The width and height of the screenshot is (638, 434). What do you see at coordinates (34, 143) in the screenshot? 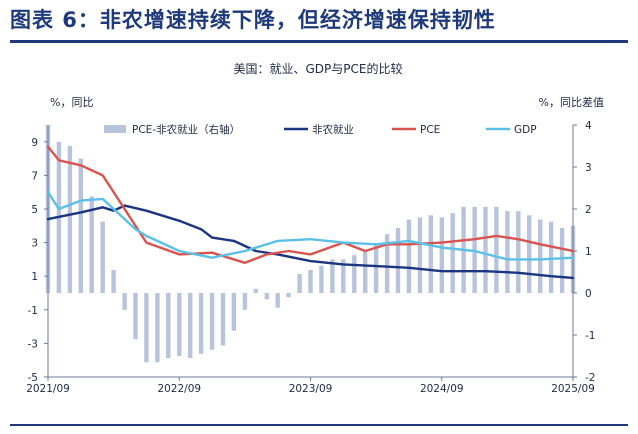
I see `left-tick-label: 9` at bounding box center [34, 143].